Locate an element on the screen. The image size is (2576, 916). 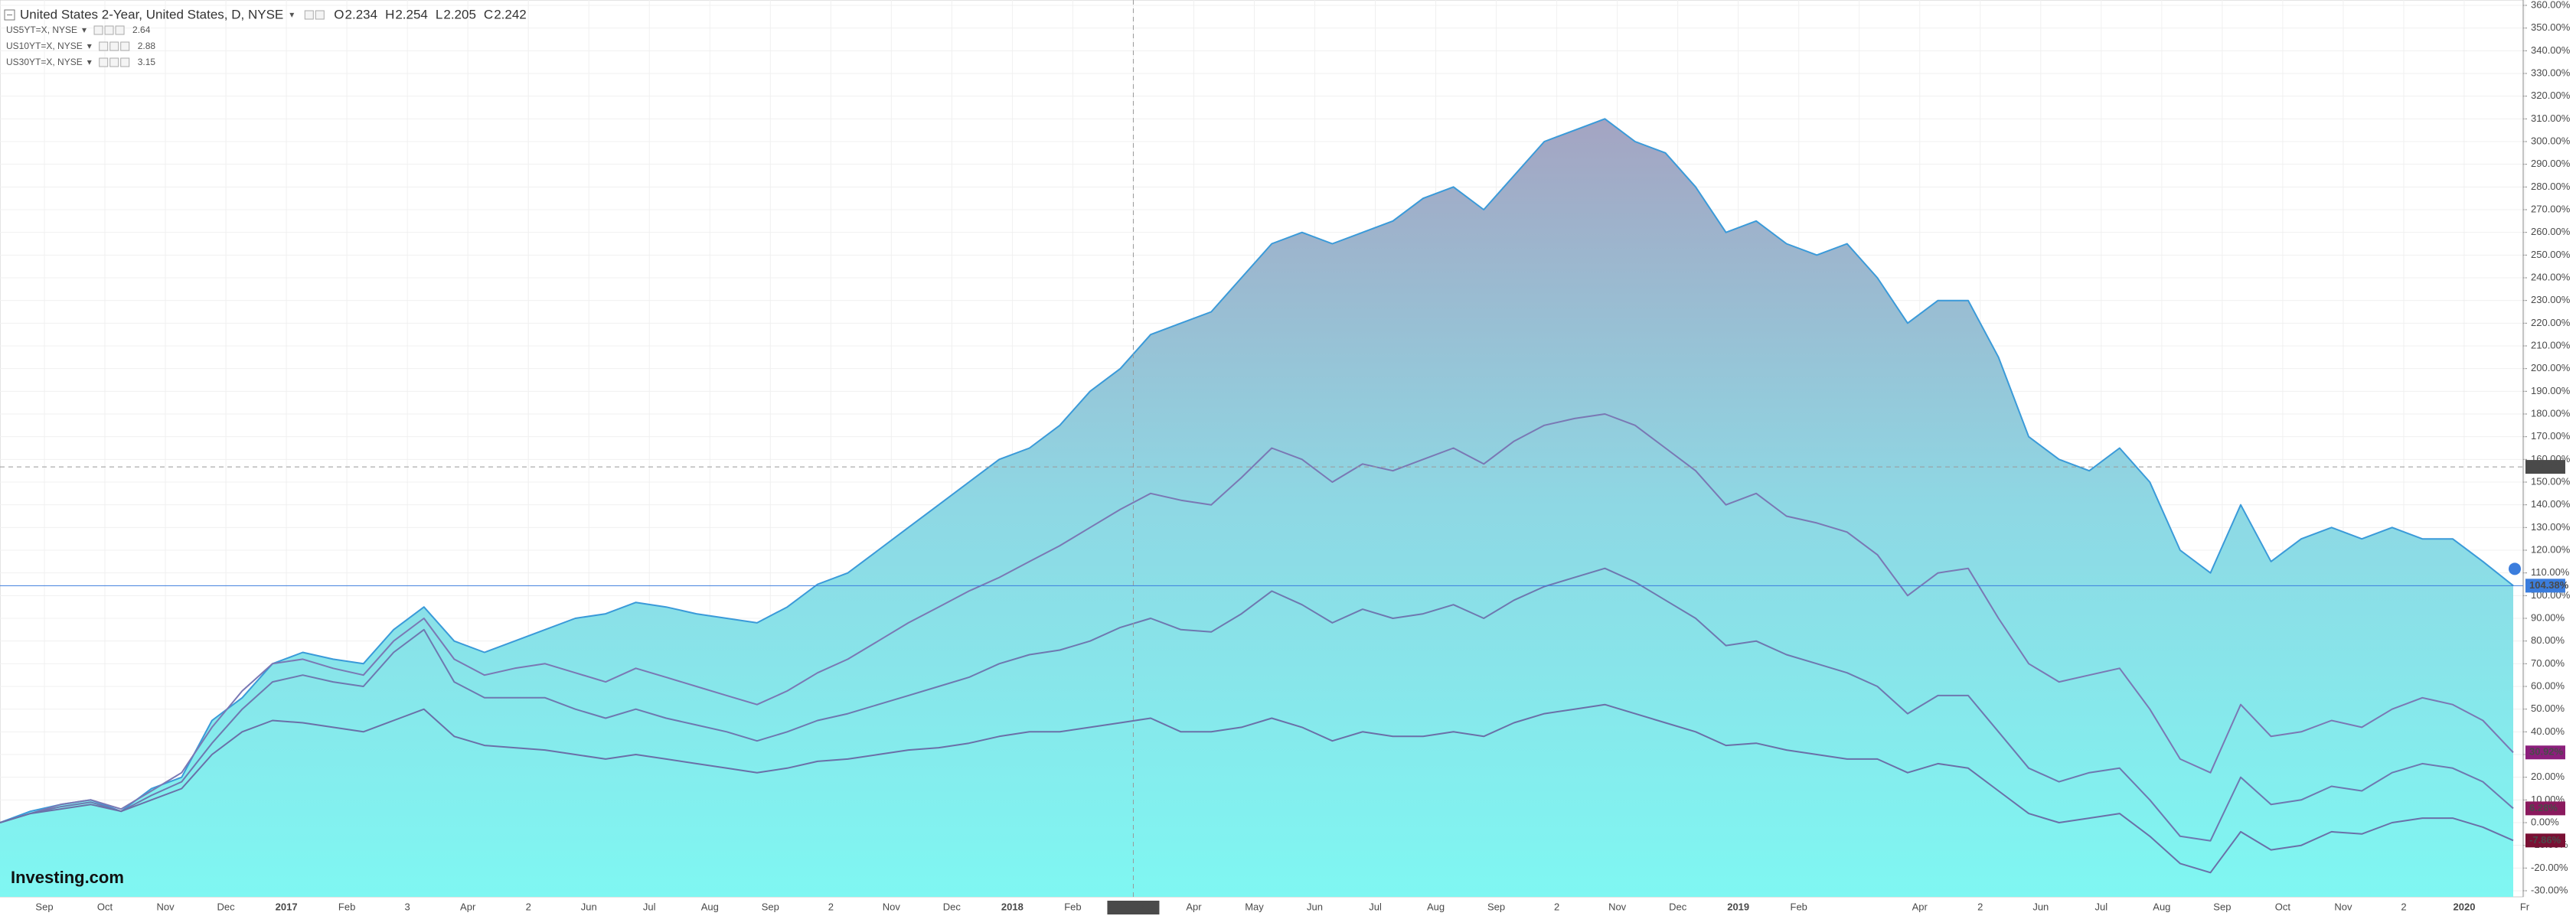
y-tick-label: 220.00% is located at coordinates (2551, 322).